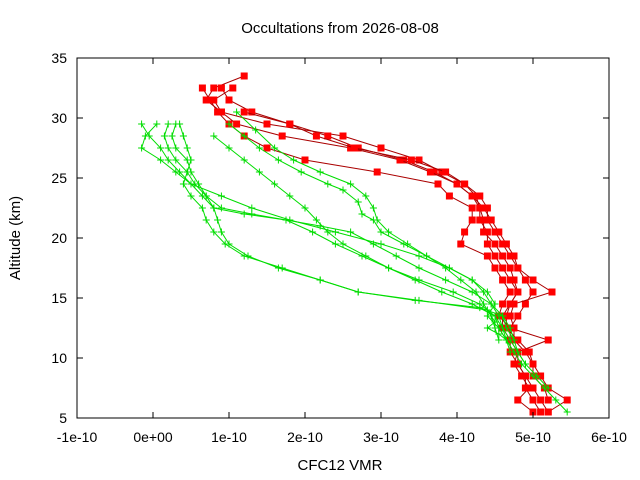  Describe the element at coordinates (339, 465) in the screenshot. I see `x-axis-label: CFC12 VMR` at that location.